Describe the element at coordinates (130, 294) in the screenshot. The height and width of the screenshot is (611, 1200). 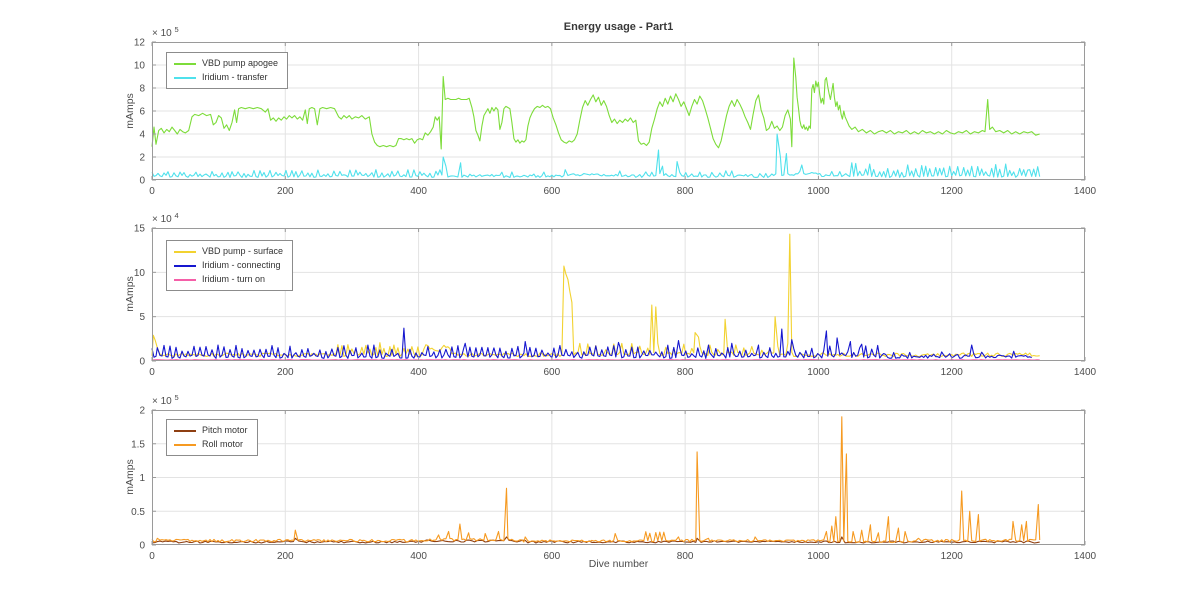
I see `y-axis-label-middle: mAmps` at that location.